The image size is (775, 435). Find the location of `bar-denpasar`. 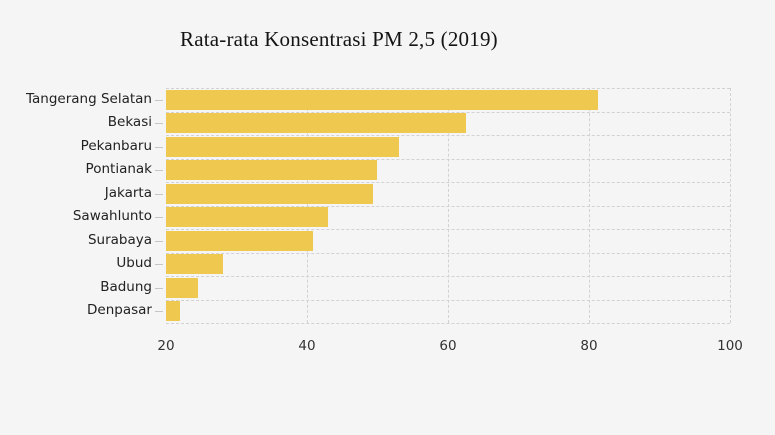

bar-denpasar is located at coordinates (173, 311).